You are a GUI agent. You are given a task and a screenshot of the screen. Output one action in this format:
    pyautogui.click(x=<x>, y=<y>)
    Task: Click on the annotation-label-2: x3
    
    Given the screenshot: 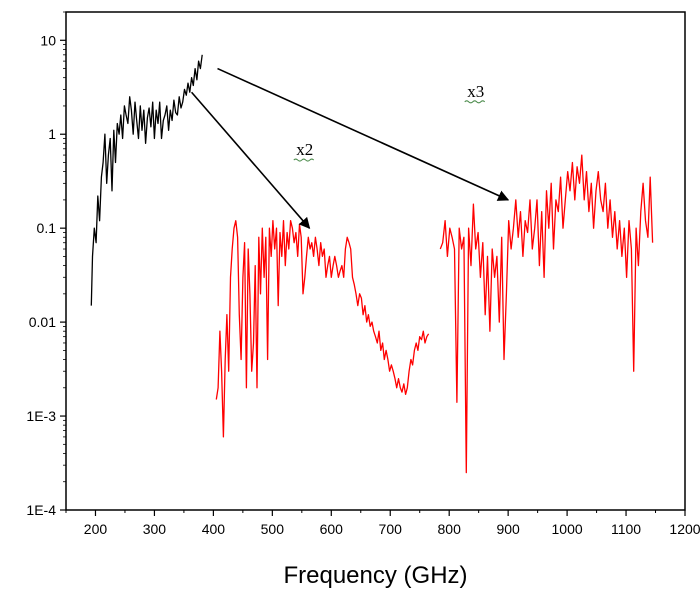 What is the action you would take?
    pyautogui.click(x=475, y=91)
    